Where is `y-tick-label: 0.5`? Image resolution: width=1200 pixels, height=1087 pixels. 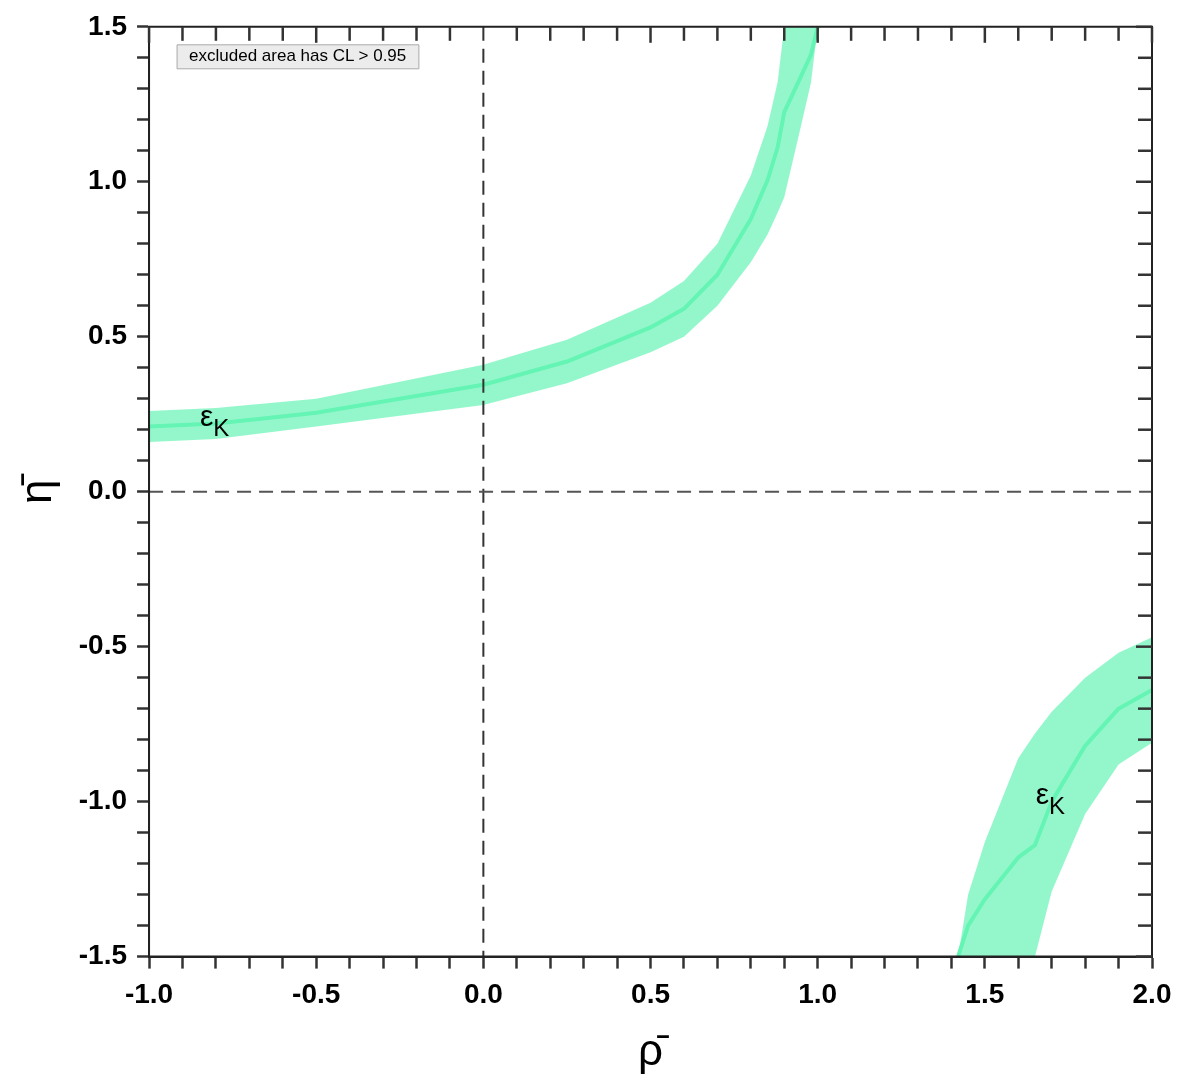
y-tick-label: 0.5 is located at coordinates (108, 335).